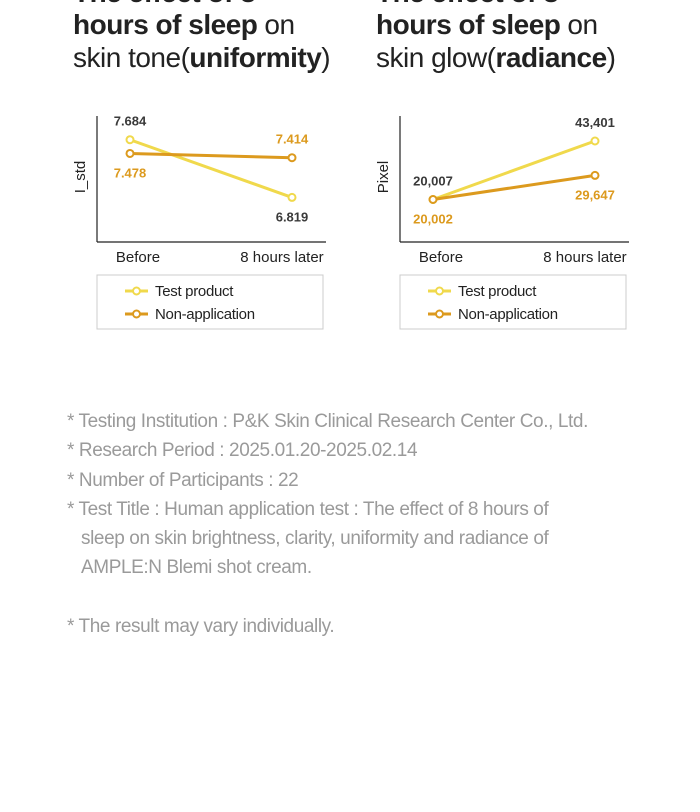 The height and width of the screenshot is (812, 700). What do you see at coordinates (255, 57) in the screenshot?
I see `title-part: uniformity` at bounding box center [255, 57].